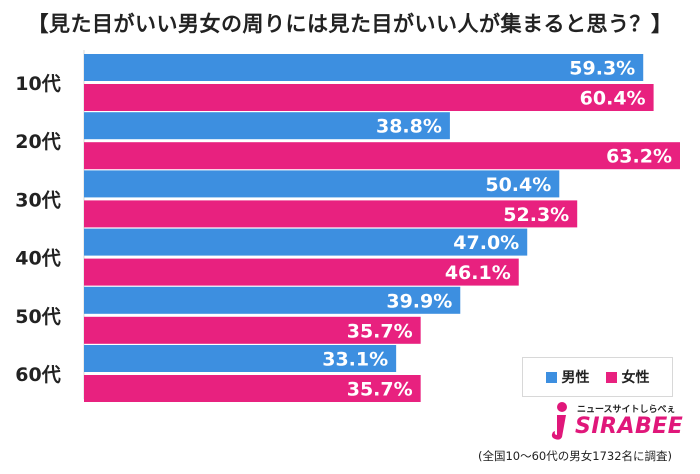 The height and width of the screenshot is (474, 700). Describe the element at coordinates (597, 377) in the screenshot. I see `legend: 男性 女性` at that location.